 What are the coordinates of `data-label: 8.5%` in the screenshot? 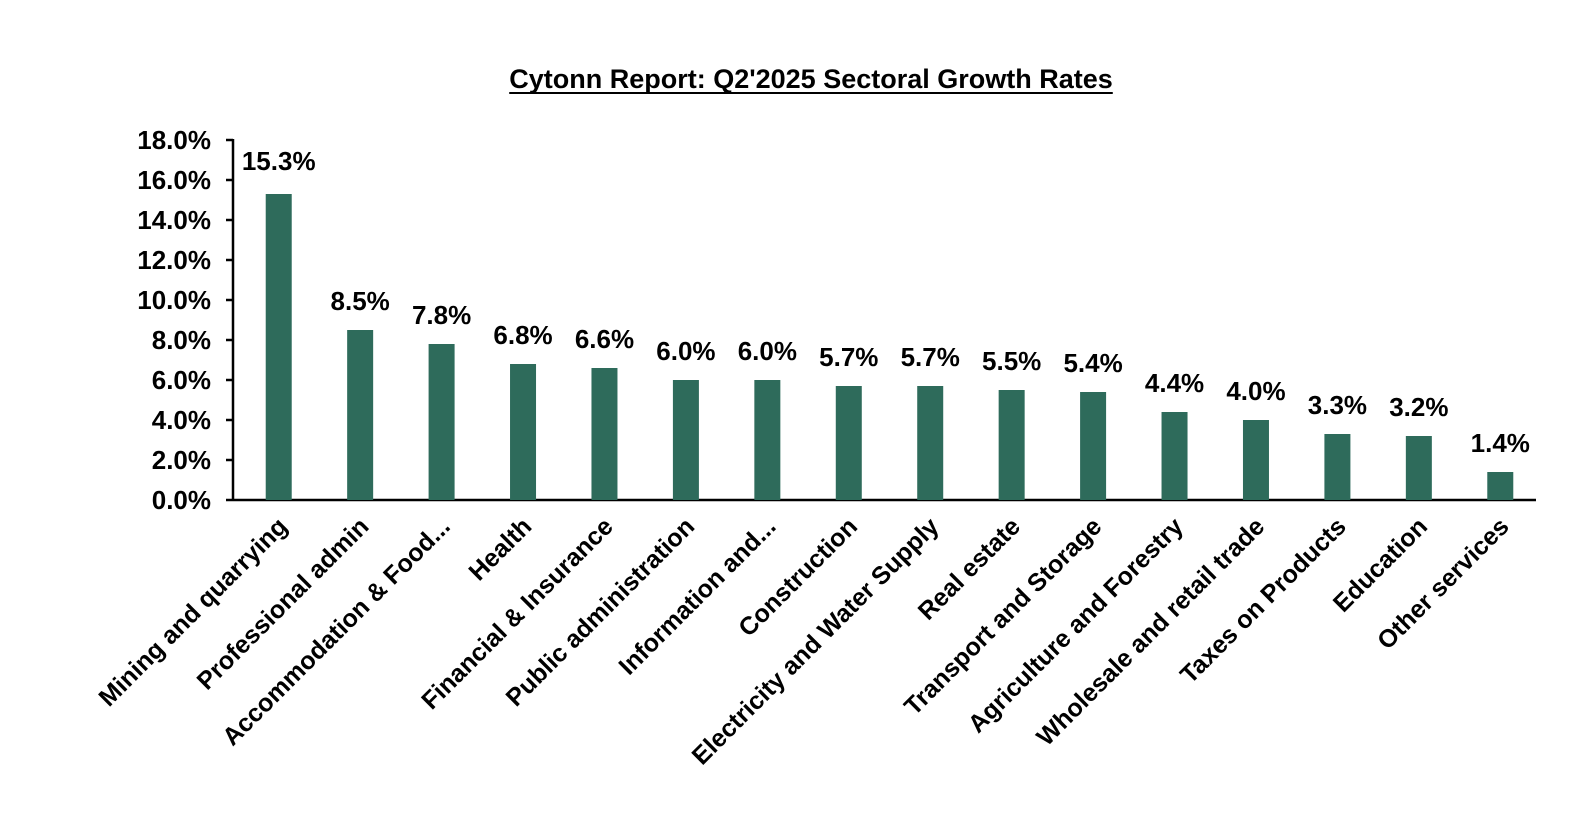 It's located at (360, 301).